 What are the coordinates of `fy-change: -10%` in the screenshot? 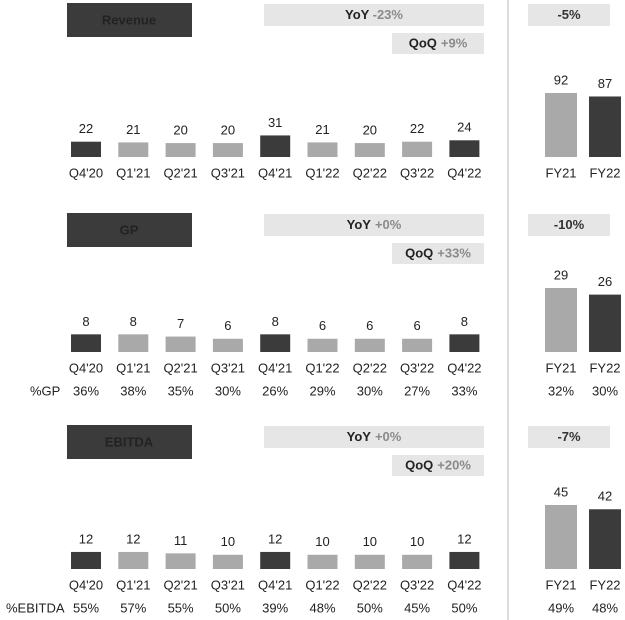 It's located at (569, 224).